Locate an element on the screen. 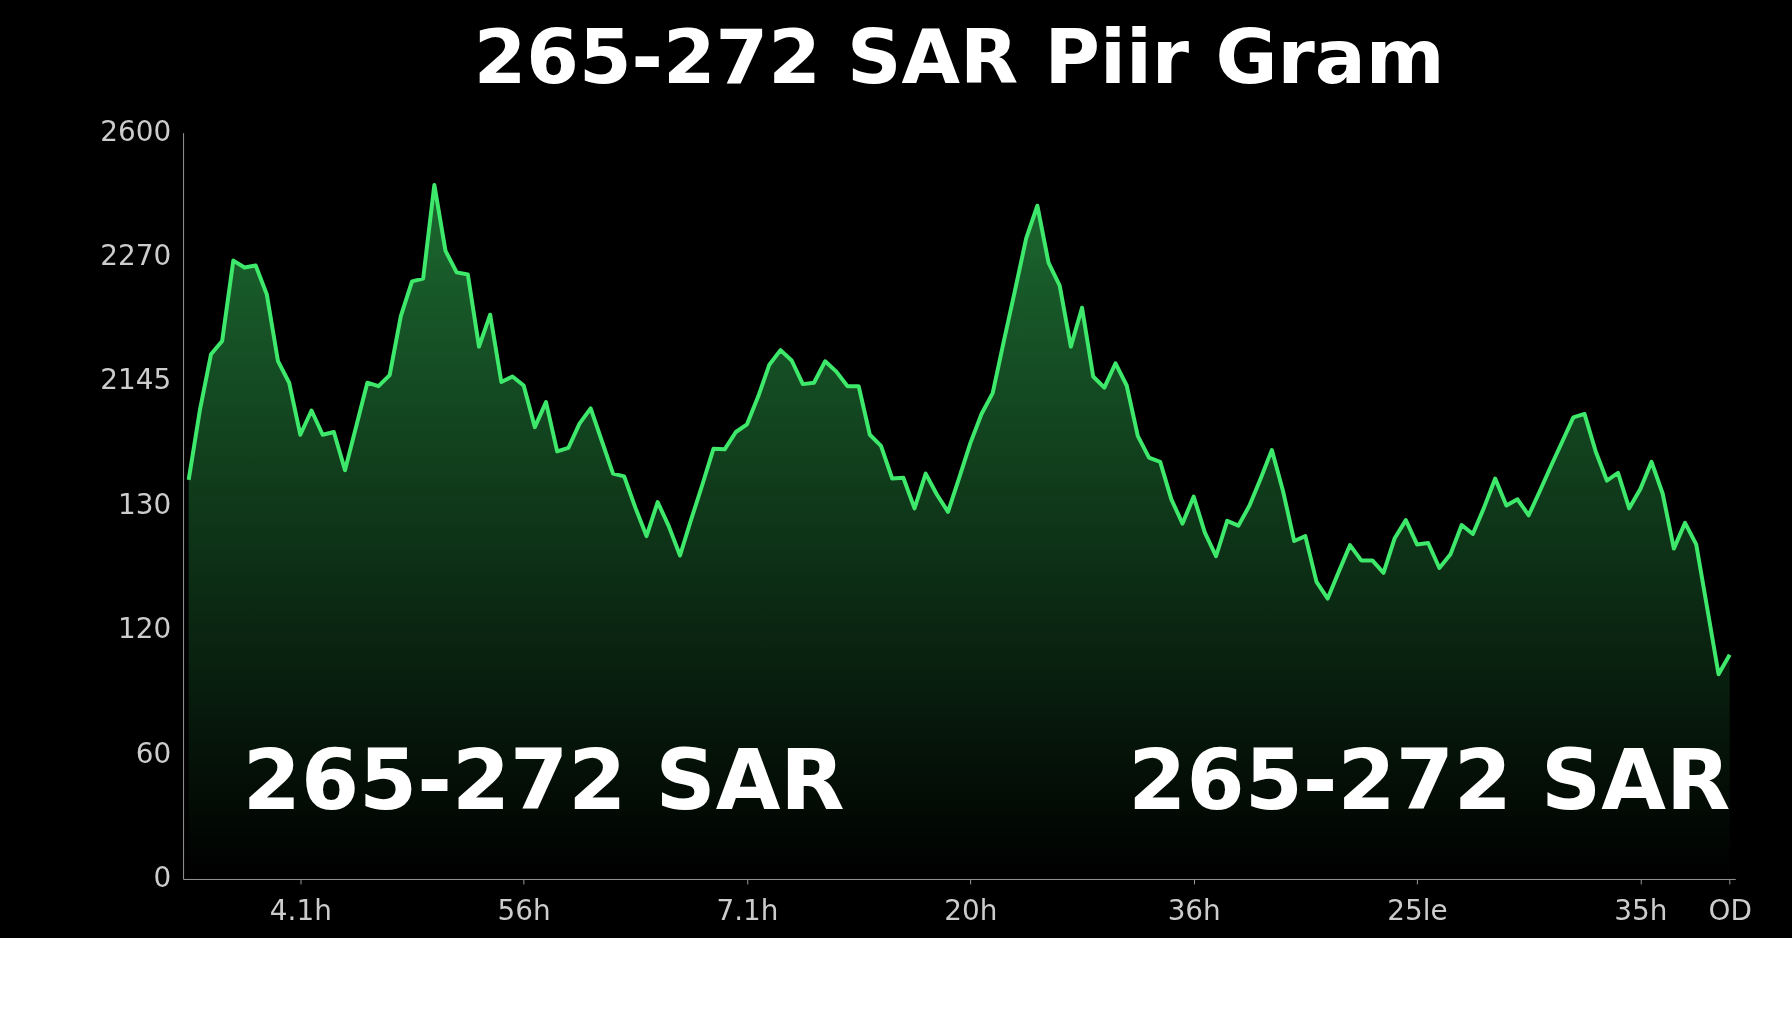  text: 2270 is located at coordinates (136, 256).